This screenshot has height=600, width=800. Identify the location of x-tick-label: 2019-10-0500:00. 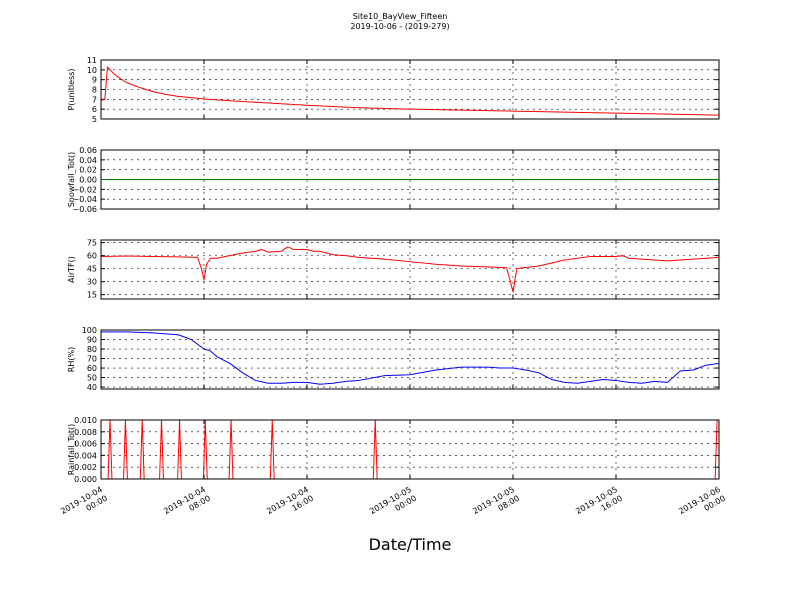
(393, 505).